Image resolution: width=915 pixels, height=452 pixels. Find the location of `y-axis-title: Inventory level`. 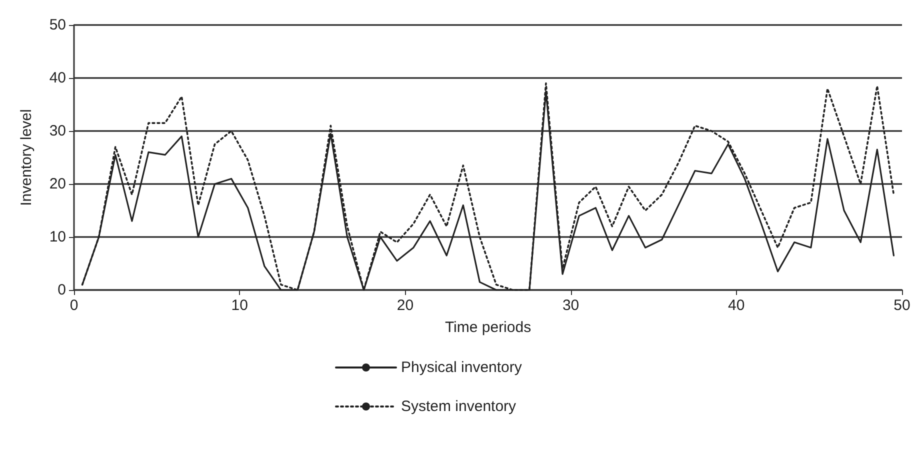

y-axis-title: Inventory level is located at coordinates (26, 157).